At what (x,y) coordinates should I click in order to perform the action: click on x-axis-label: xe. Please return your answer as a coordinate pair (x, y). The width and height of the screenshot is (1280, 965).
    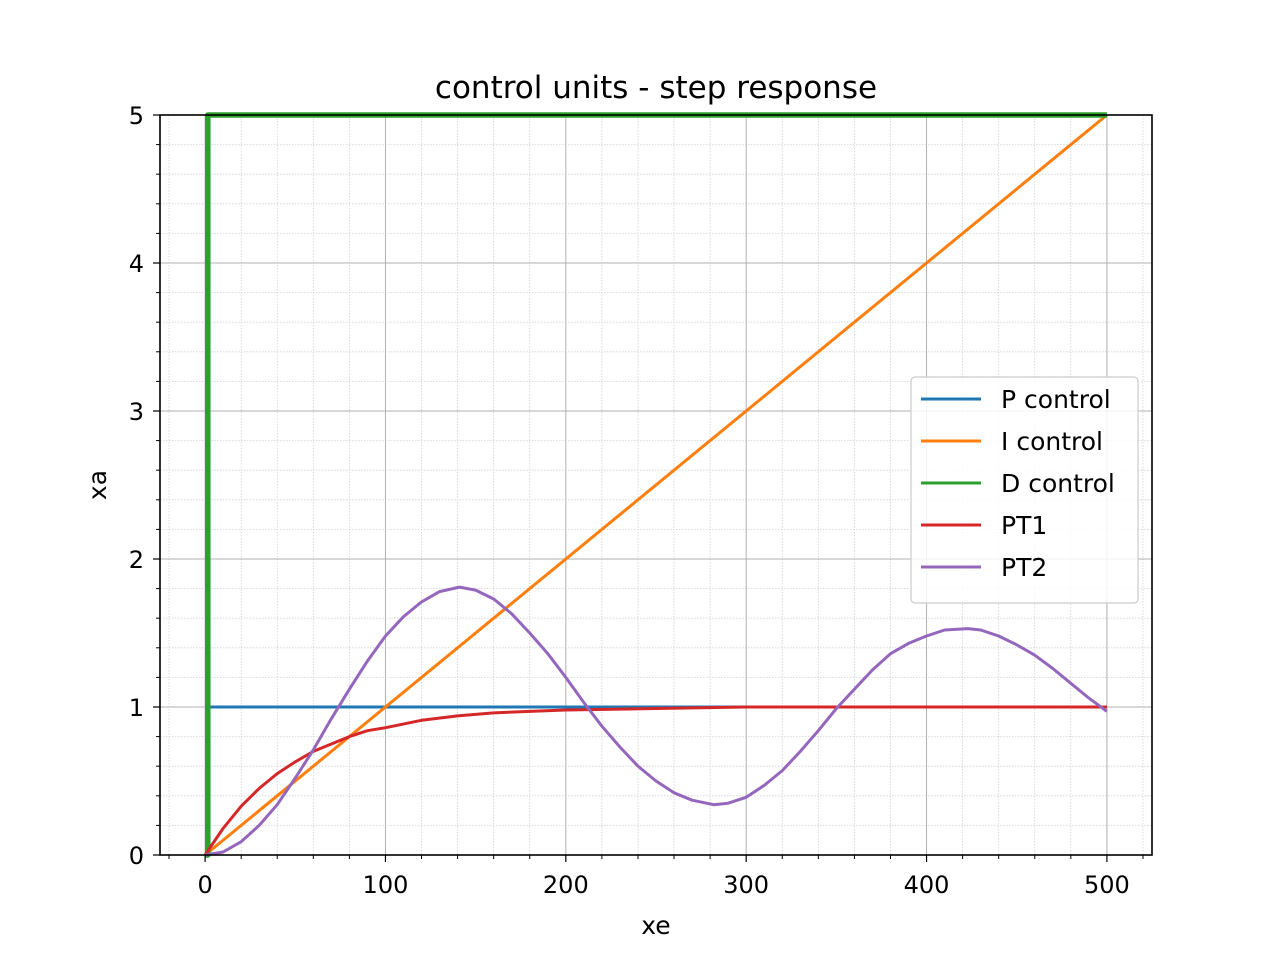
    Looking at the image, I should click on (655, 925).